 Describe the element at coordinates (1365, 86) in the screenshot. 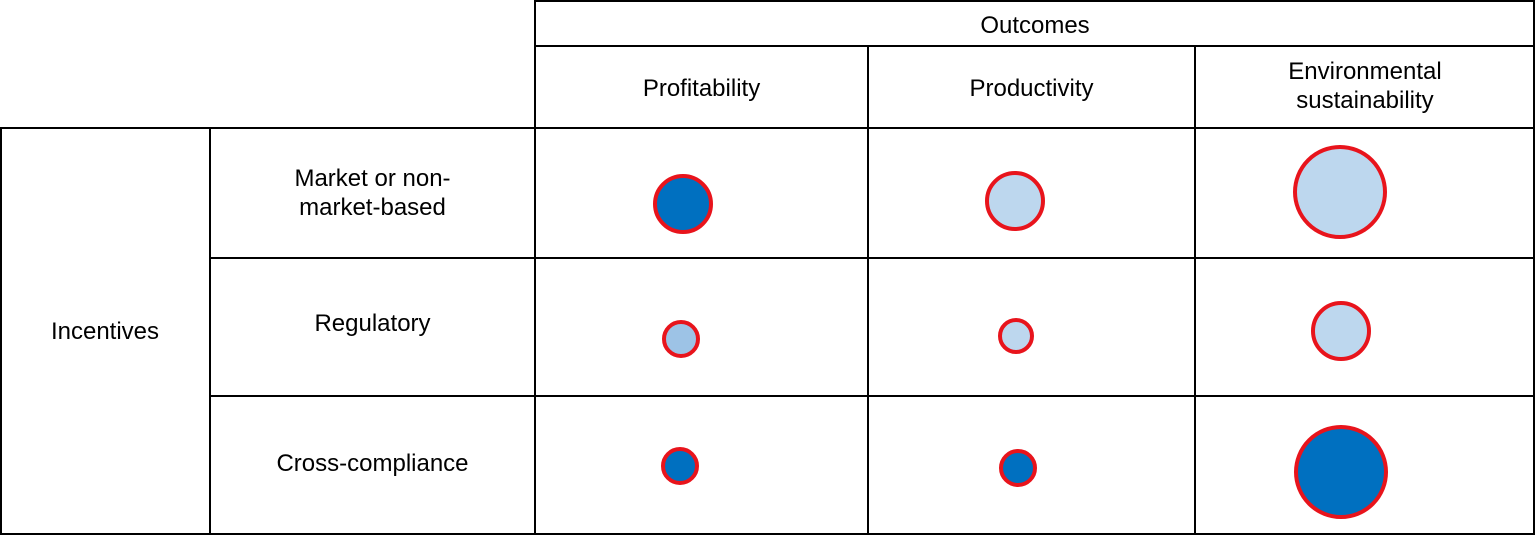

I see `column-header: Environmental sustainability` at that location.